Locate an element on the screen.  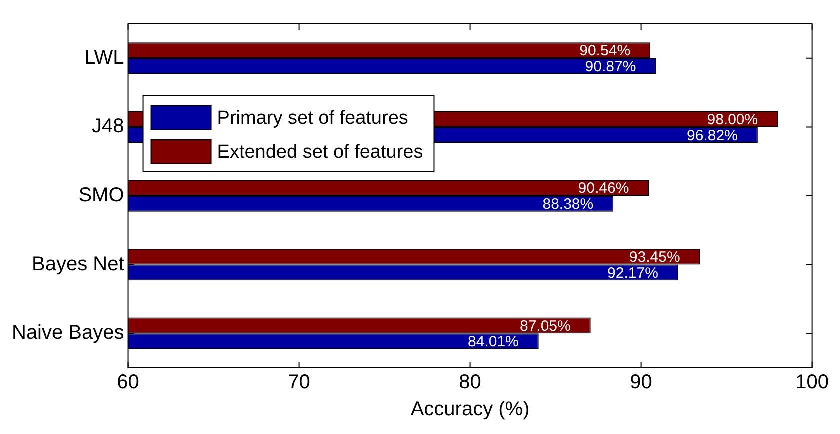
x-tick-label: 100 is located at coordinates (813, 383).